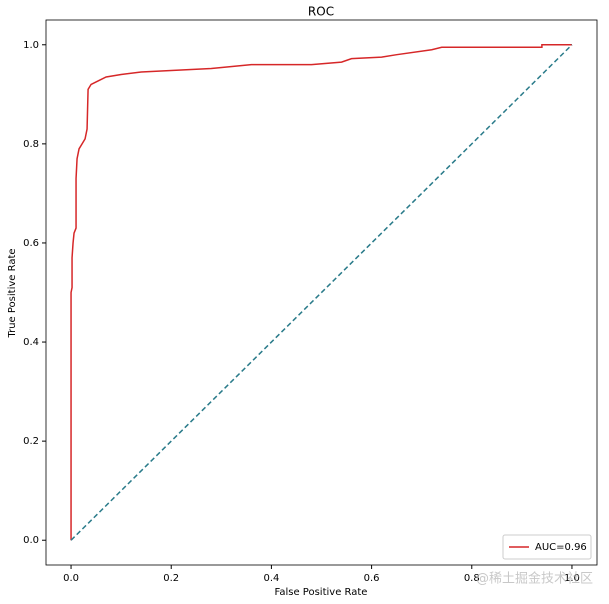 The height and width of the screenshot is (604, 609). I want to click on watermark: @稀土掘金技术社区, so click(534, 579).